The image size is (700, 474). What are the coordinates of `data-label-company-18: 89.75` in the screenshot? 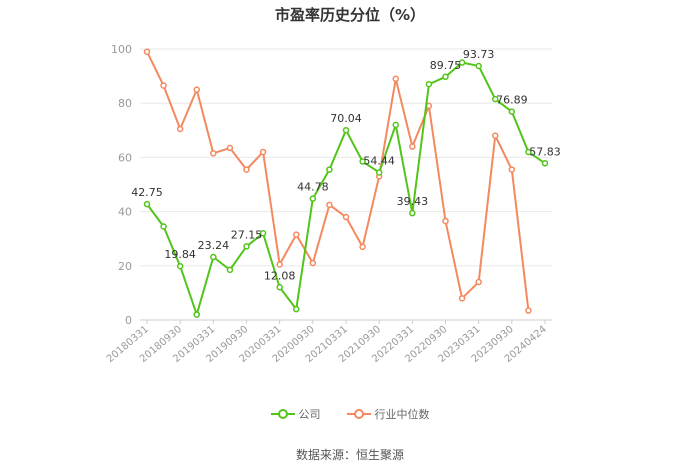 It's located at (446, 65).